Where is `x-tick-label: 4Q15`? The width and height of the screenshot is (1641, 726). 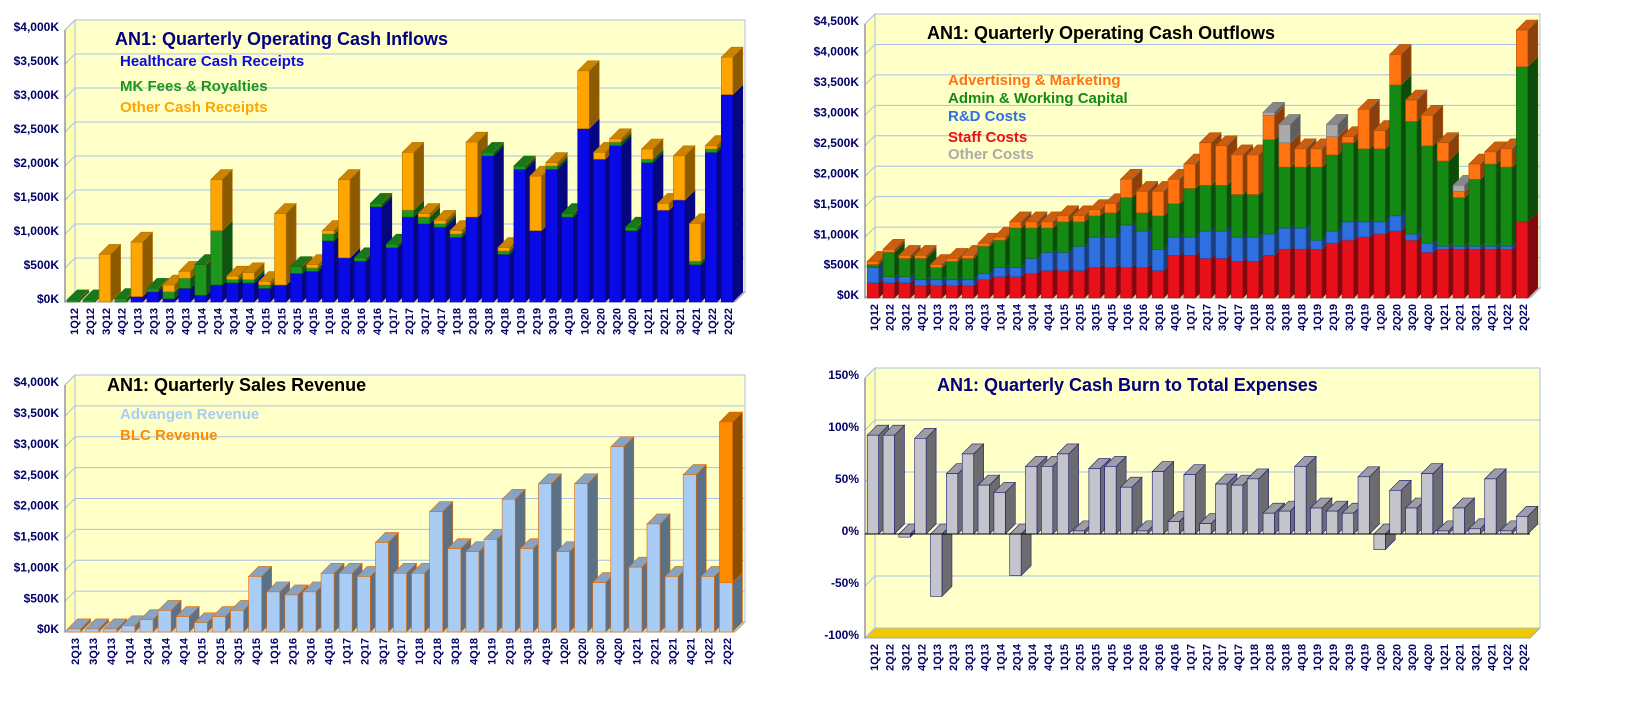
x-tick-label: 4Q15 is located at coordinates (314, 321).